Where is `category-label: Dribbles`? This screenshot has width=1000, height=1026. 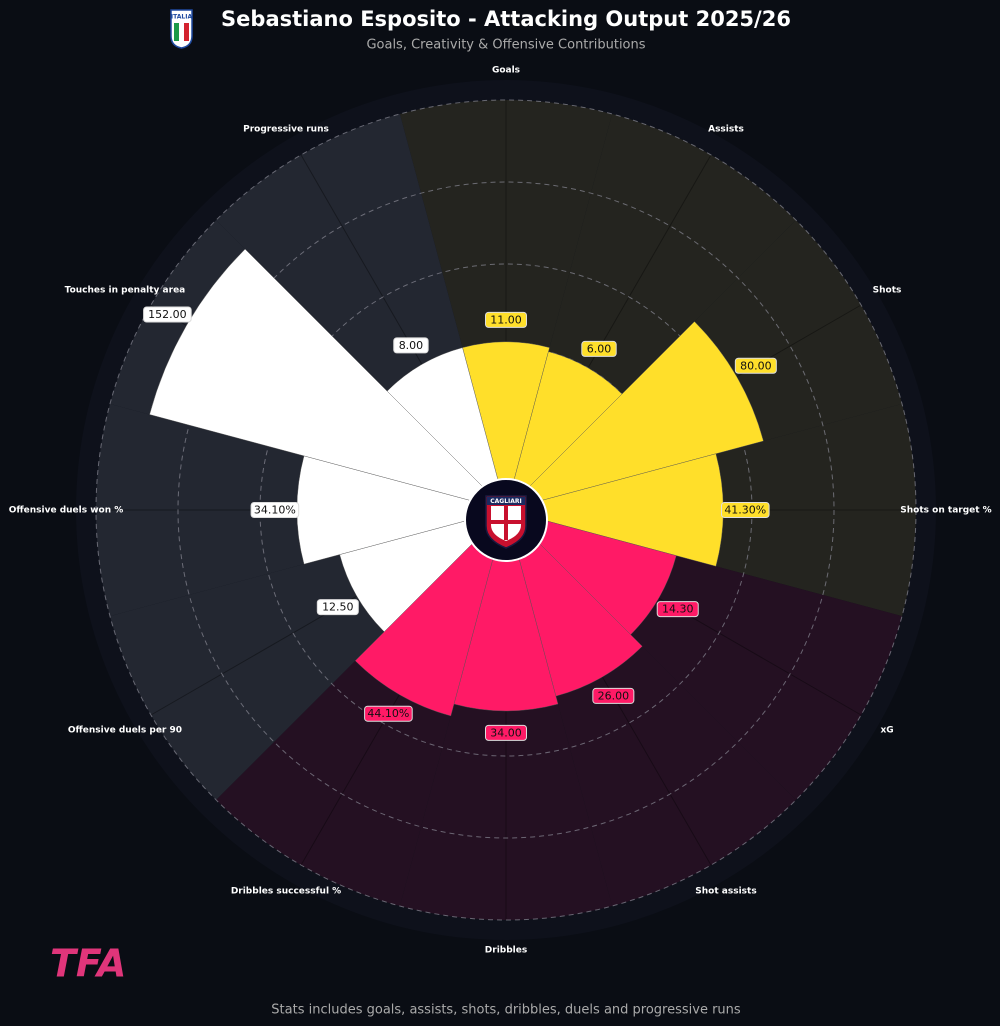
category-label: Dribbles is located at coordinates (506, 951).